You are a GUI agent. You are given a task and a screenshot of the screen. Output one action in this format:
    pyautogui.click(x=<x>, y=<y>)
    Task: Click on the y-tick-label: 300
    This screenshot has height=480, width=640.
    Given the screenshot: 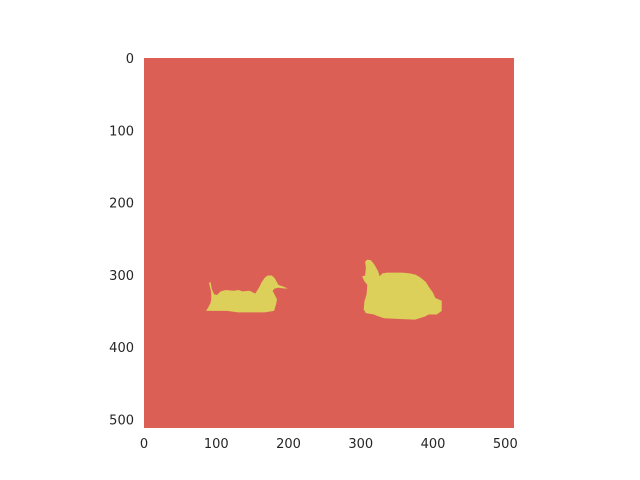 What is the action you would take?
    pyautogui.click(x=121, y=276)
    